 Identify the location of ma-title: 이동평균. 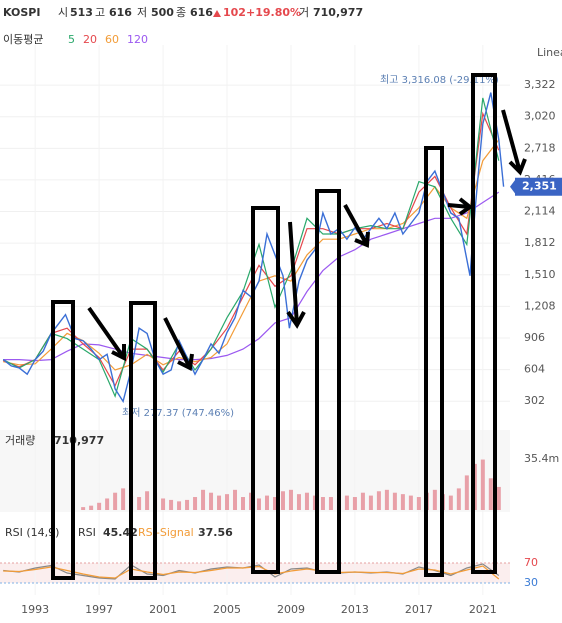
(23, 39).